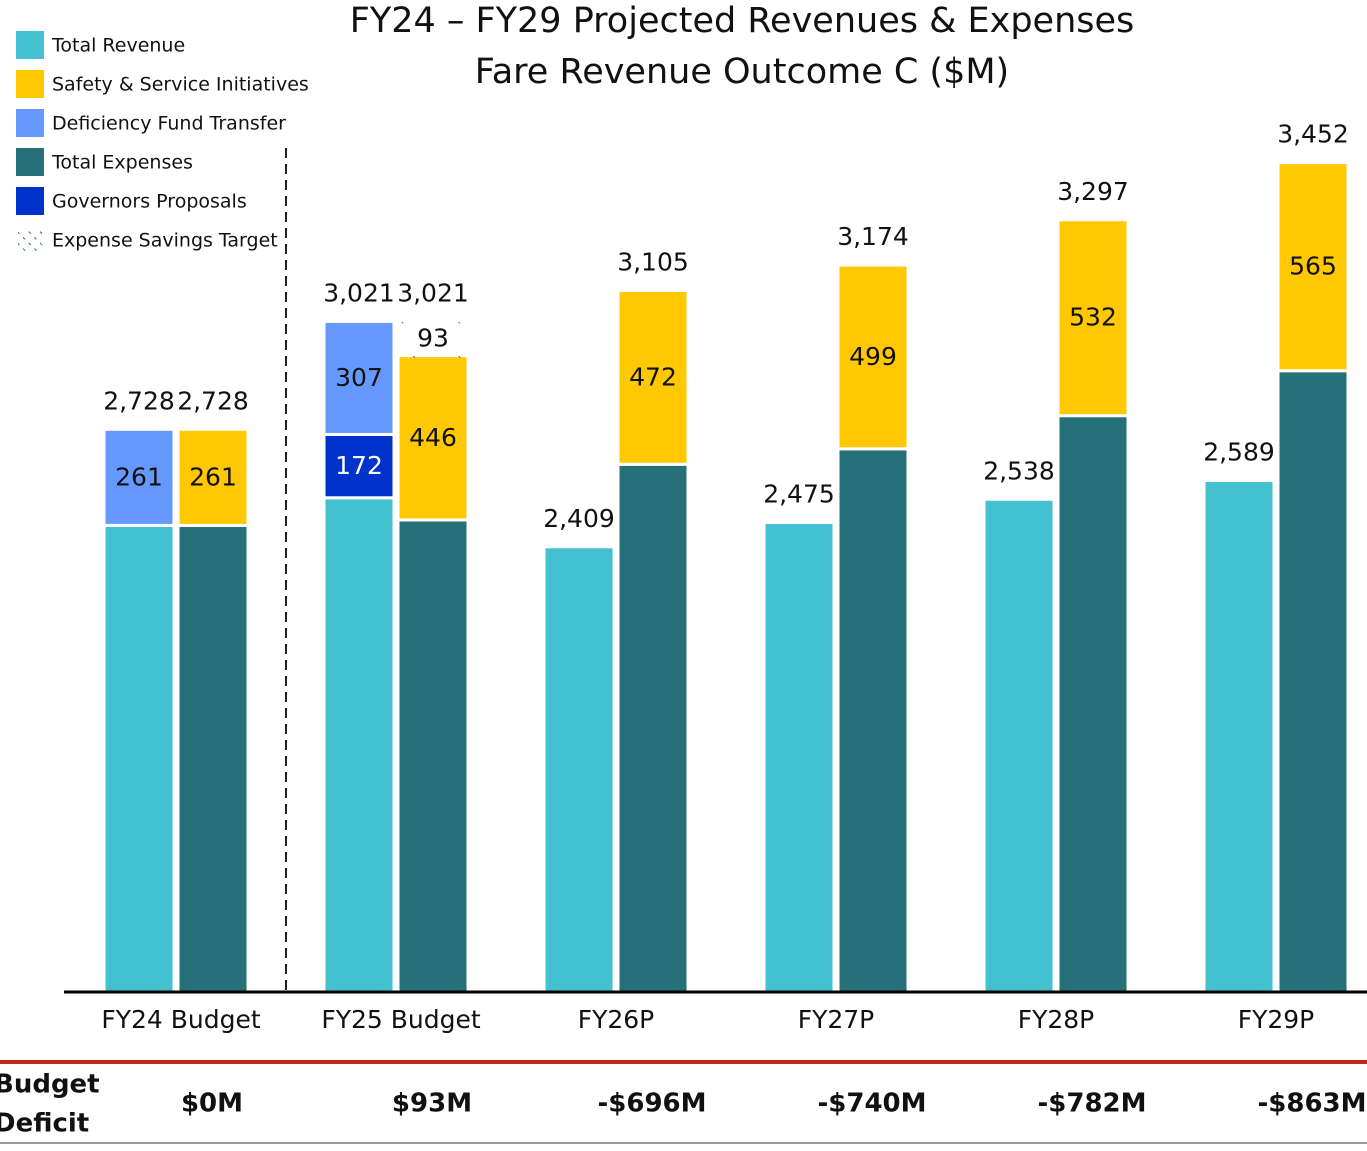 Image resolution: width=1367 pixels, height=1151 pixels. Describe the element at coordinates (165, 241) in the screenshot. I see `legend-label: Expense Savings Target` at that location.